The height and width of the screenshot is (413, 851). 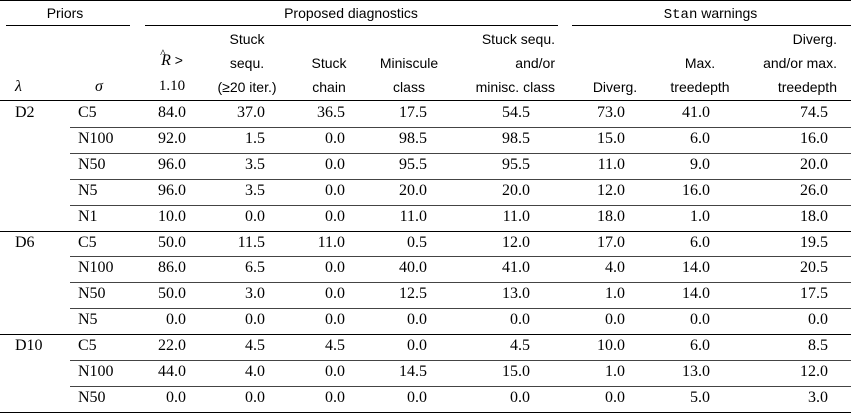 I want to click on cell-diverg: 15.0, so click(x=611, y=138).